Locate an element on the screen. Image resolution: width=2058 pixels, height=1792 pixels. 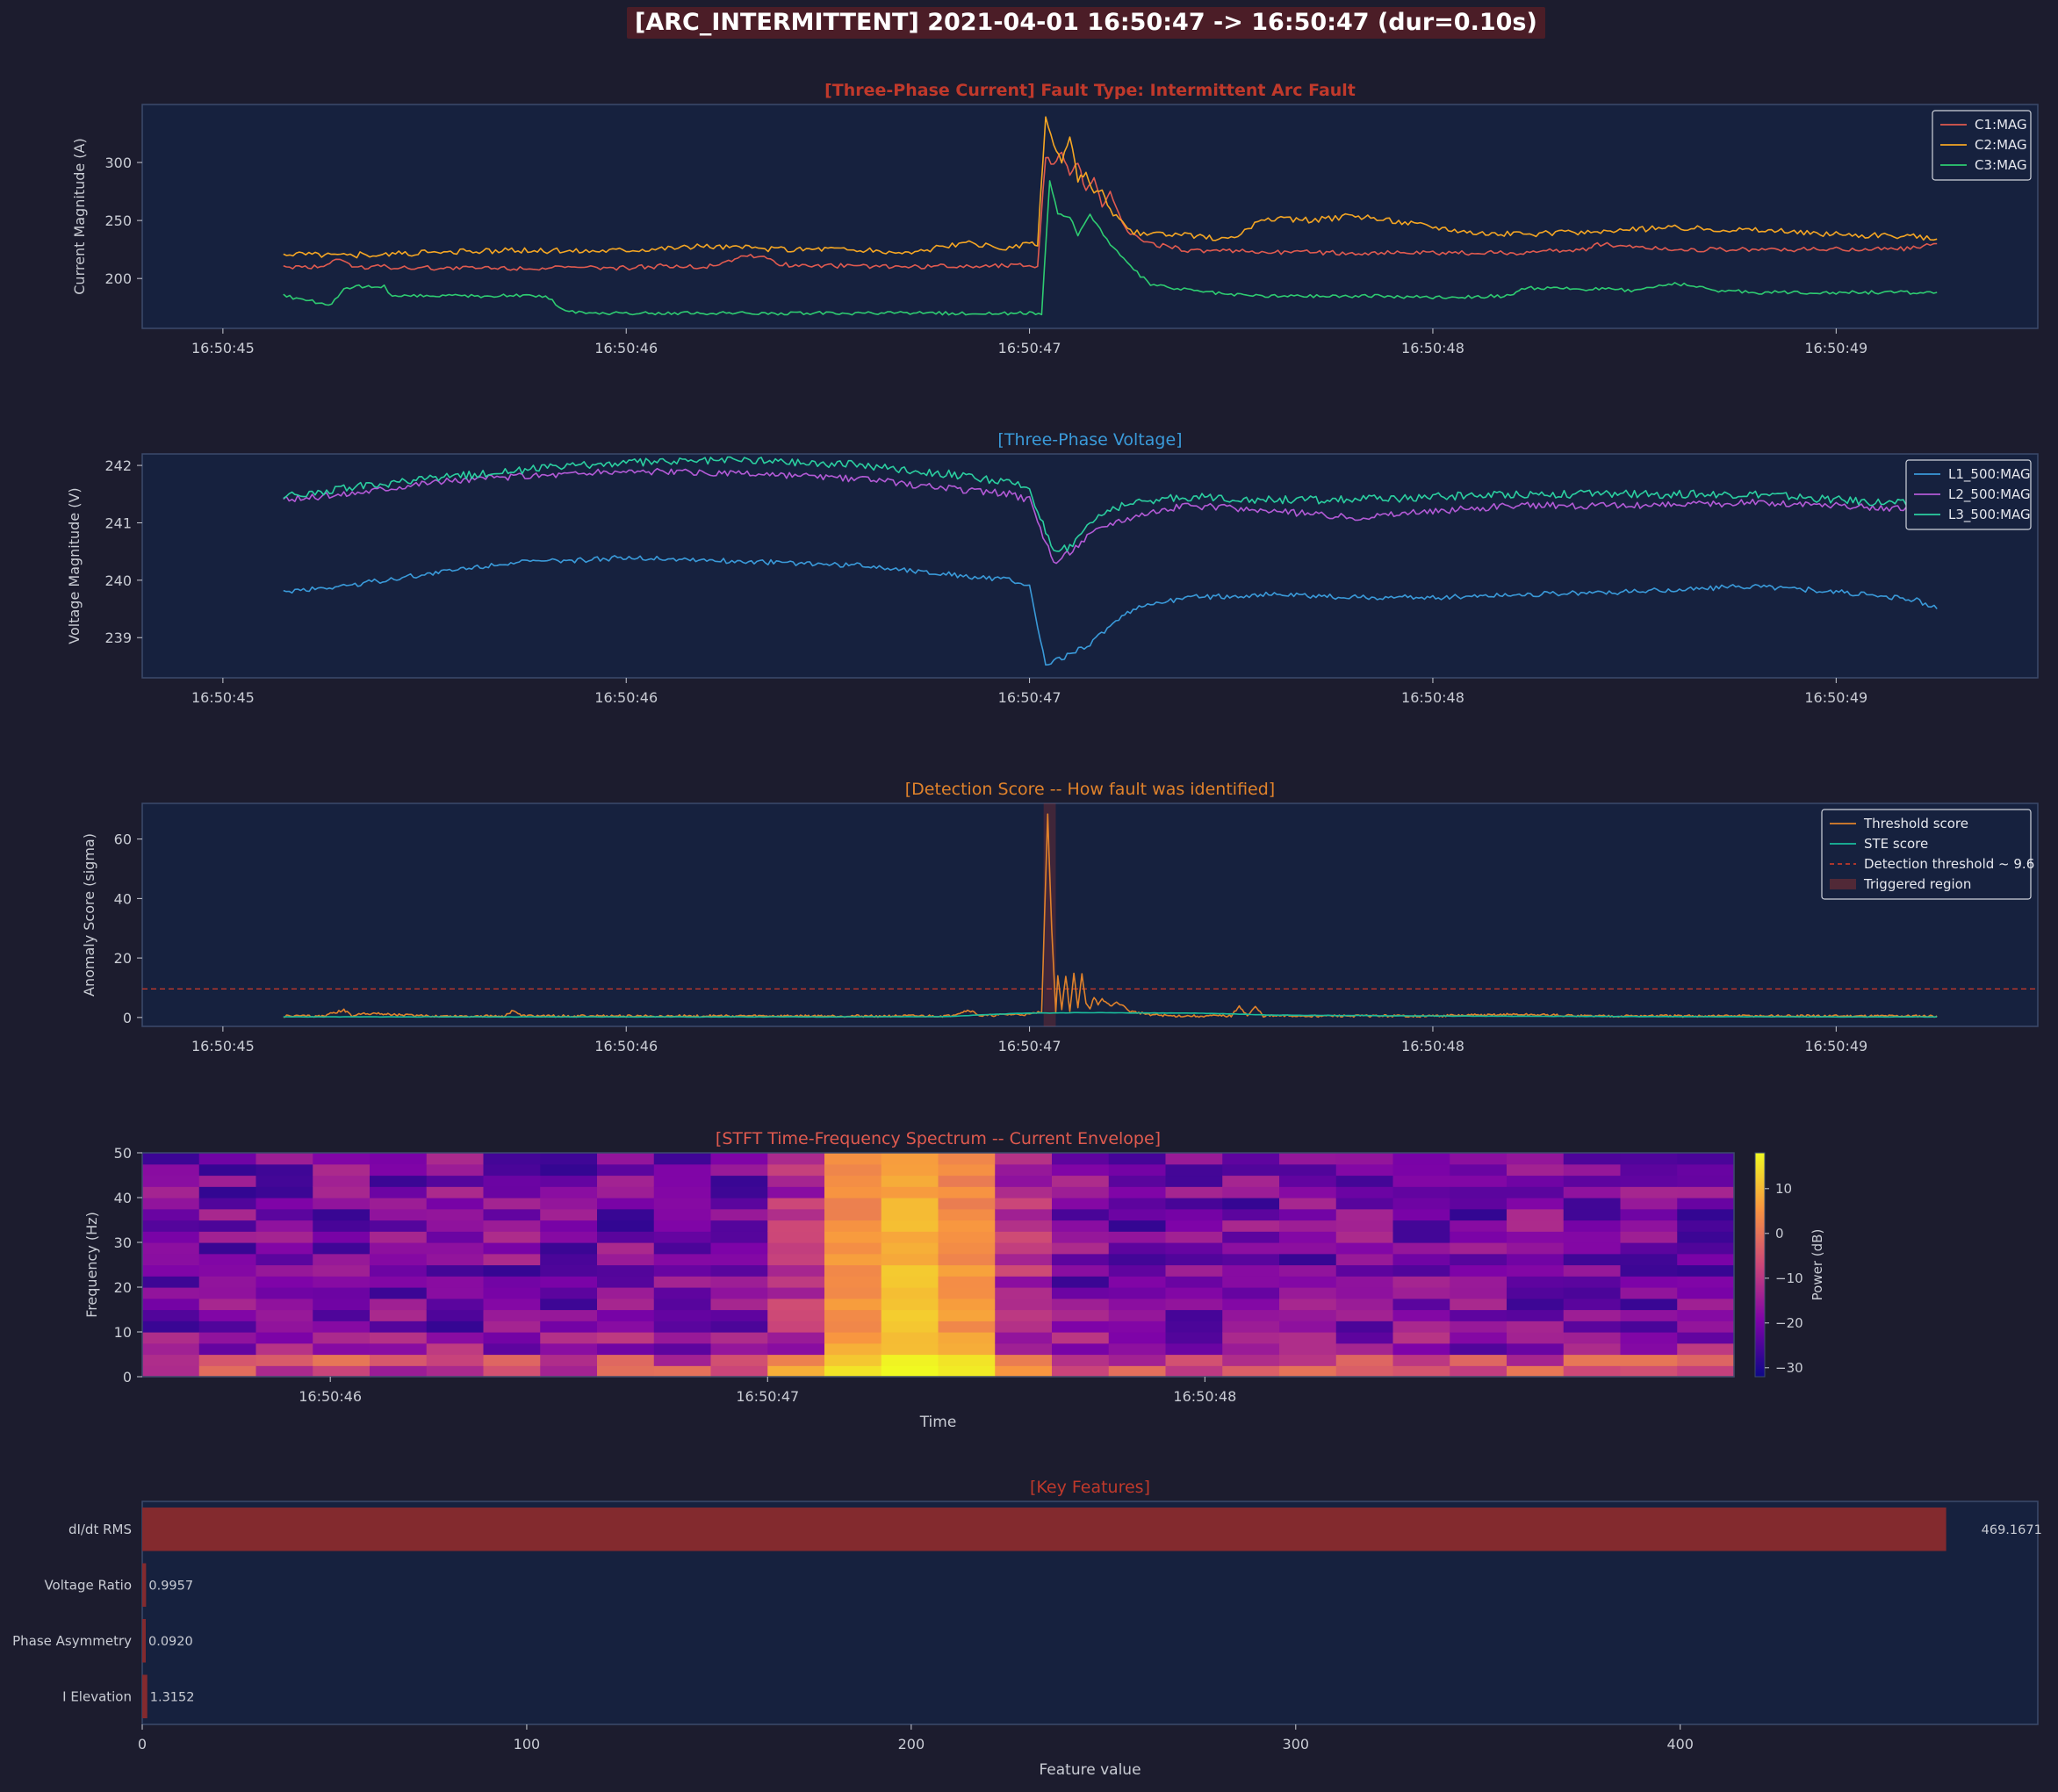
current-series-c3-mag is located at coordinates (1110, 248).